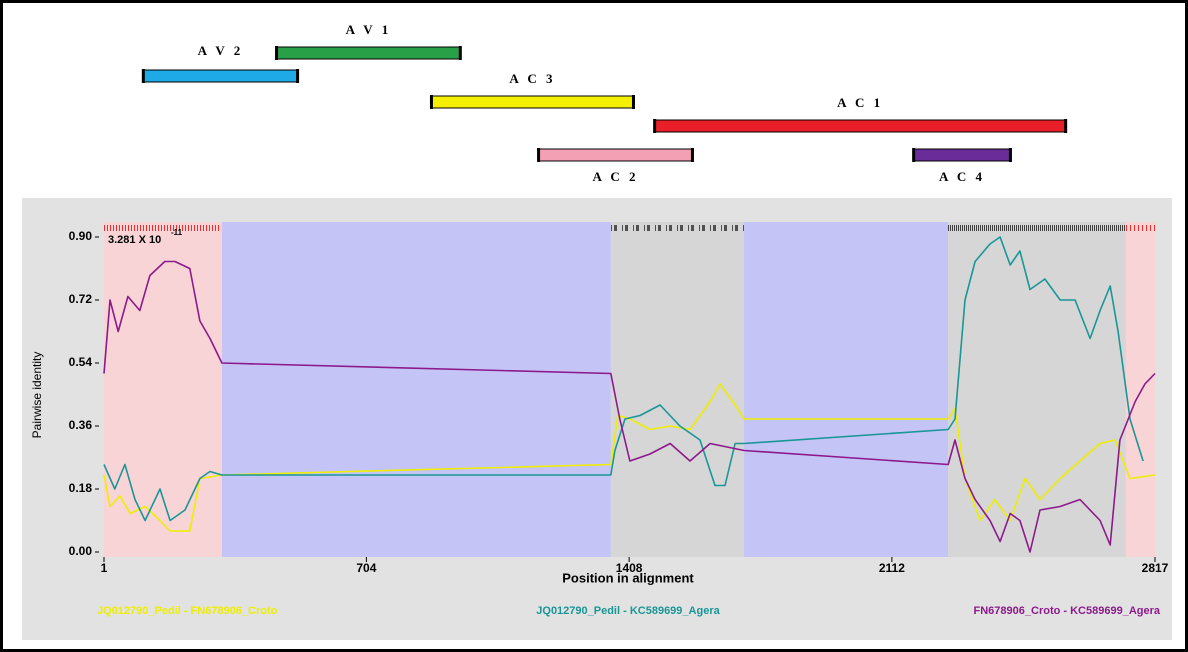  I want to click on gene-label: A C 4, so click(962, 176).